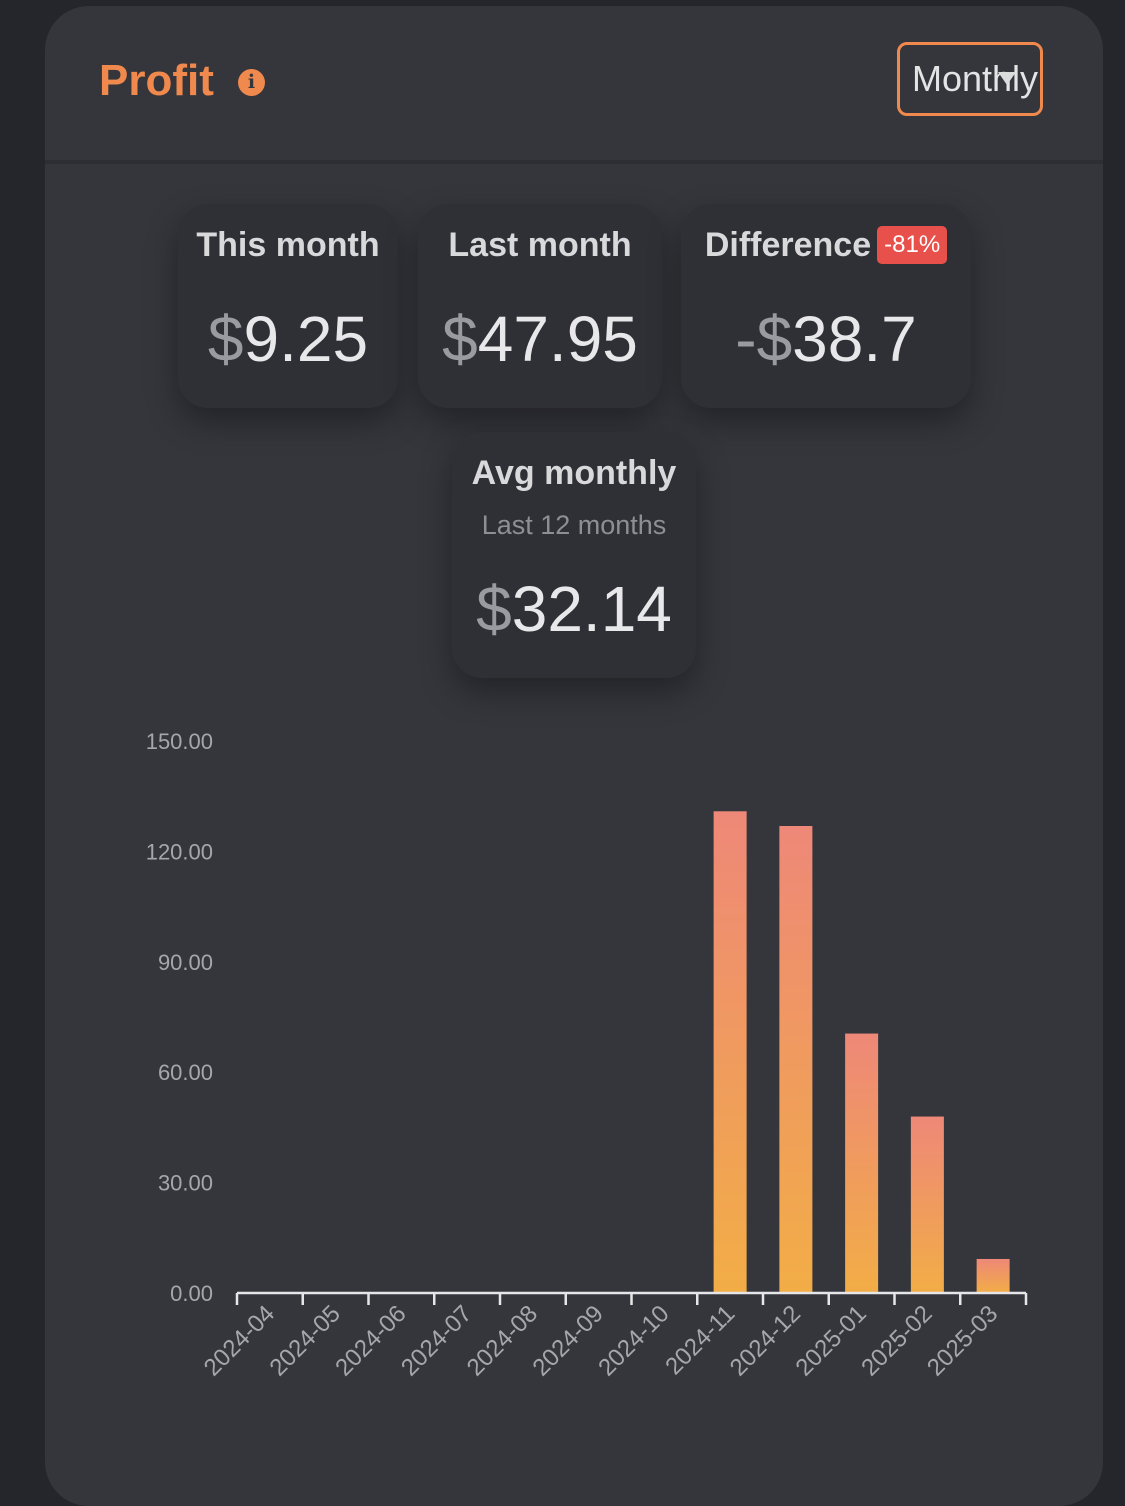 Image resolution: width=1125 pixels, height=1506 pixels. Describe the element at coordinates (1007, 78) in the screenshot. I see `chevron-down-icon` at that location.